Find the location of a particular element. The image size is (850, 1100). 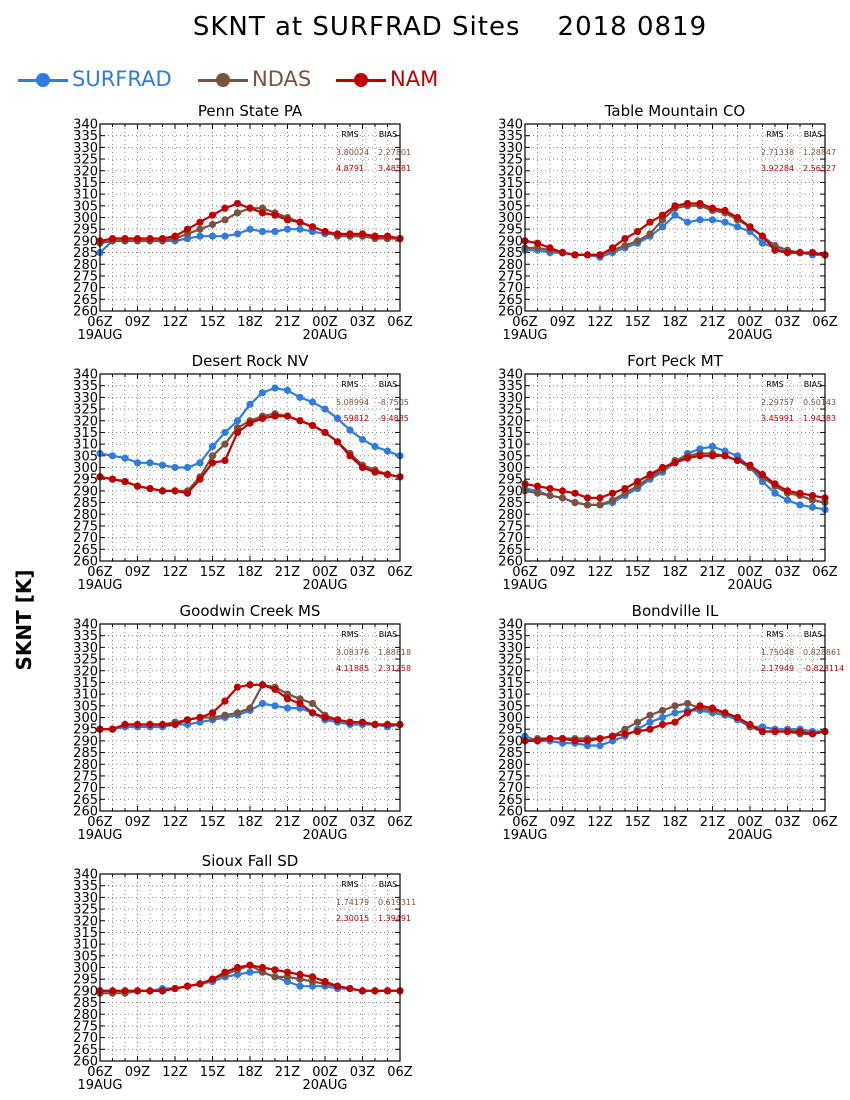

stats-bias-value: 2.31258 is located at coordinates (394, 668).